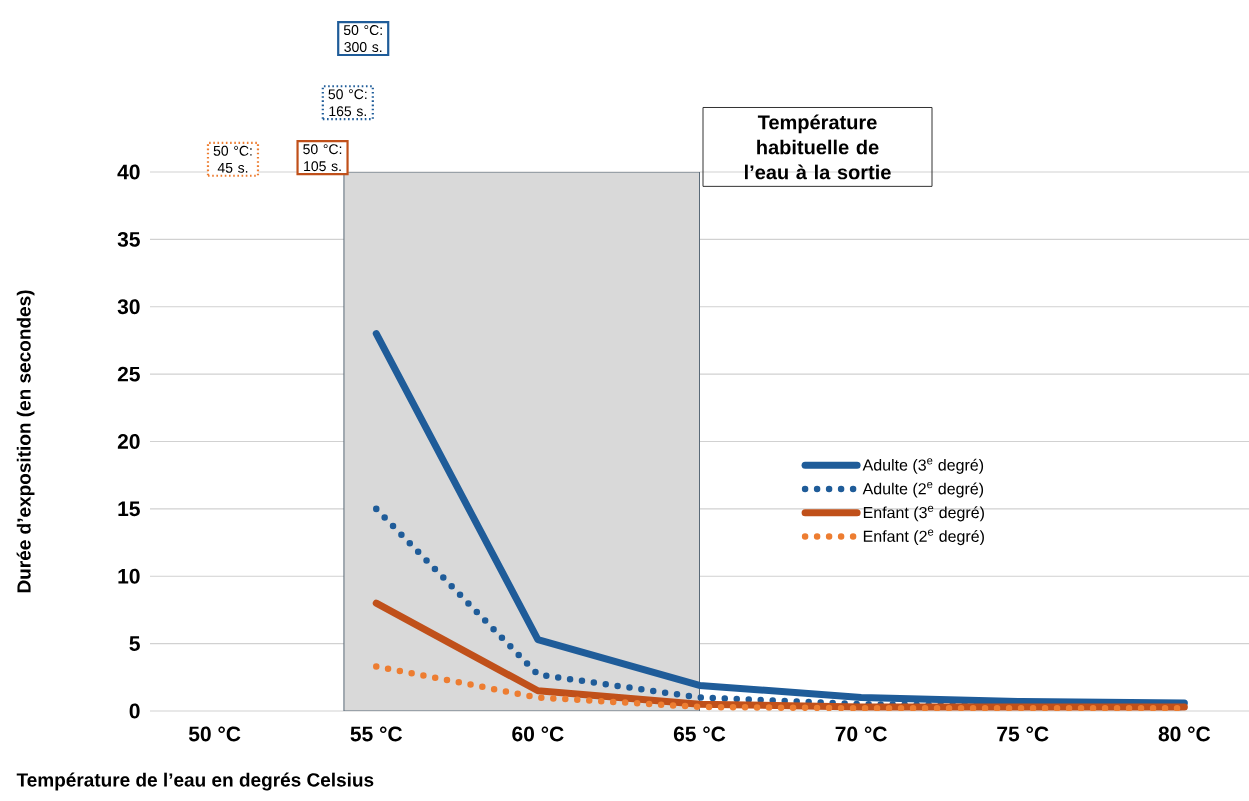  Describe the element at coordinates (923, 466) in the screenshot. I see `legend-label: Adulte (3$^{e}$ degré)` at that location.